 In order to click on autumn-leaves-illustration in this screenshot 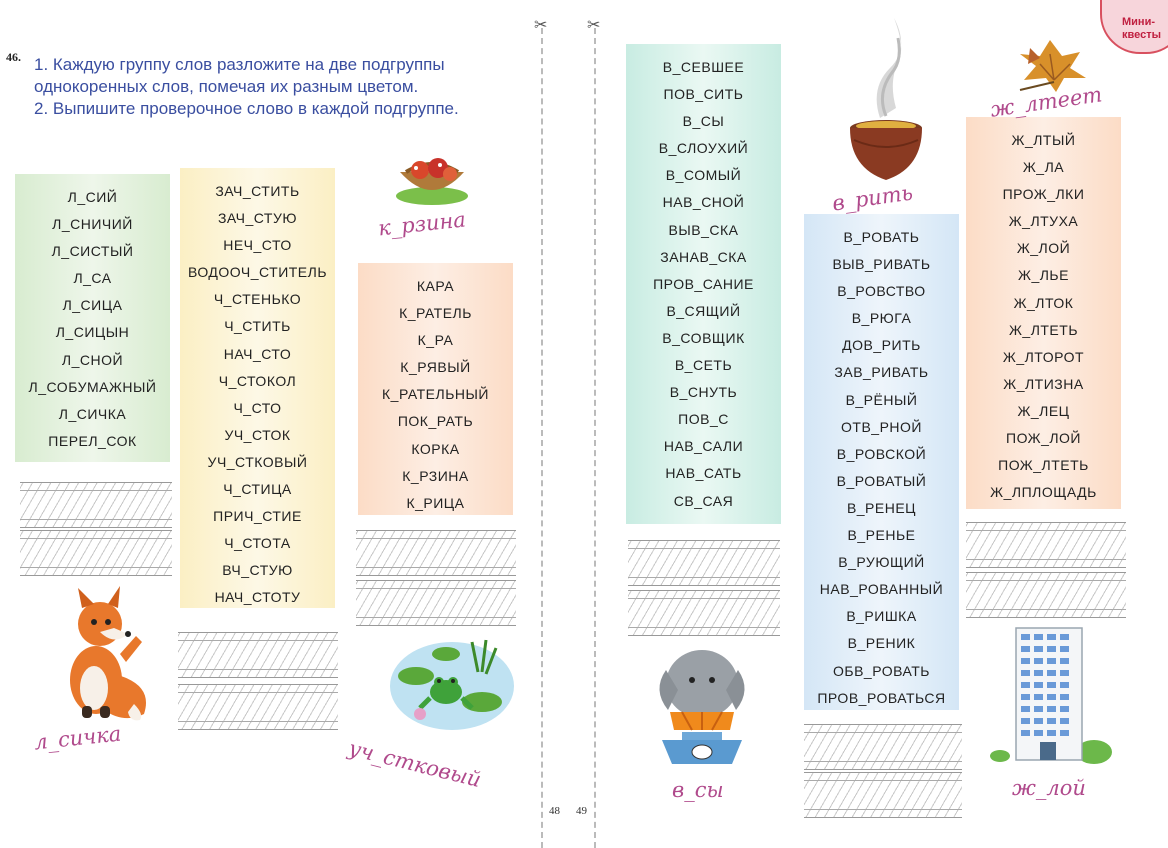, I will do `click(1052, 66)`.